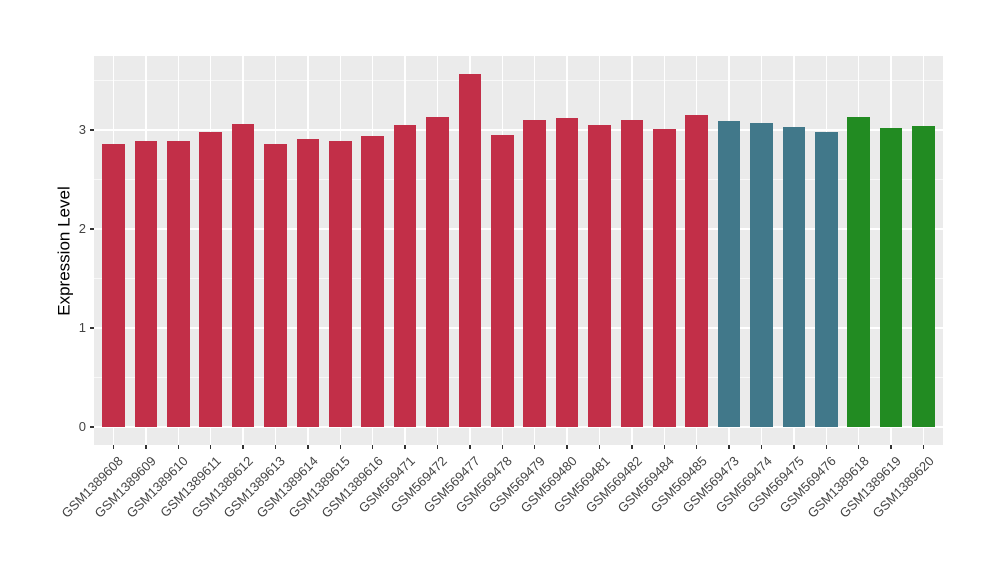 The width and height of the screenshot is (1000, 580). Describe the element at coordinates (82, 130) in the screenshot. I see `y-tick-label: 3` at that location.